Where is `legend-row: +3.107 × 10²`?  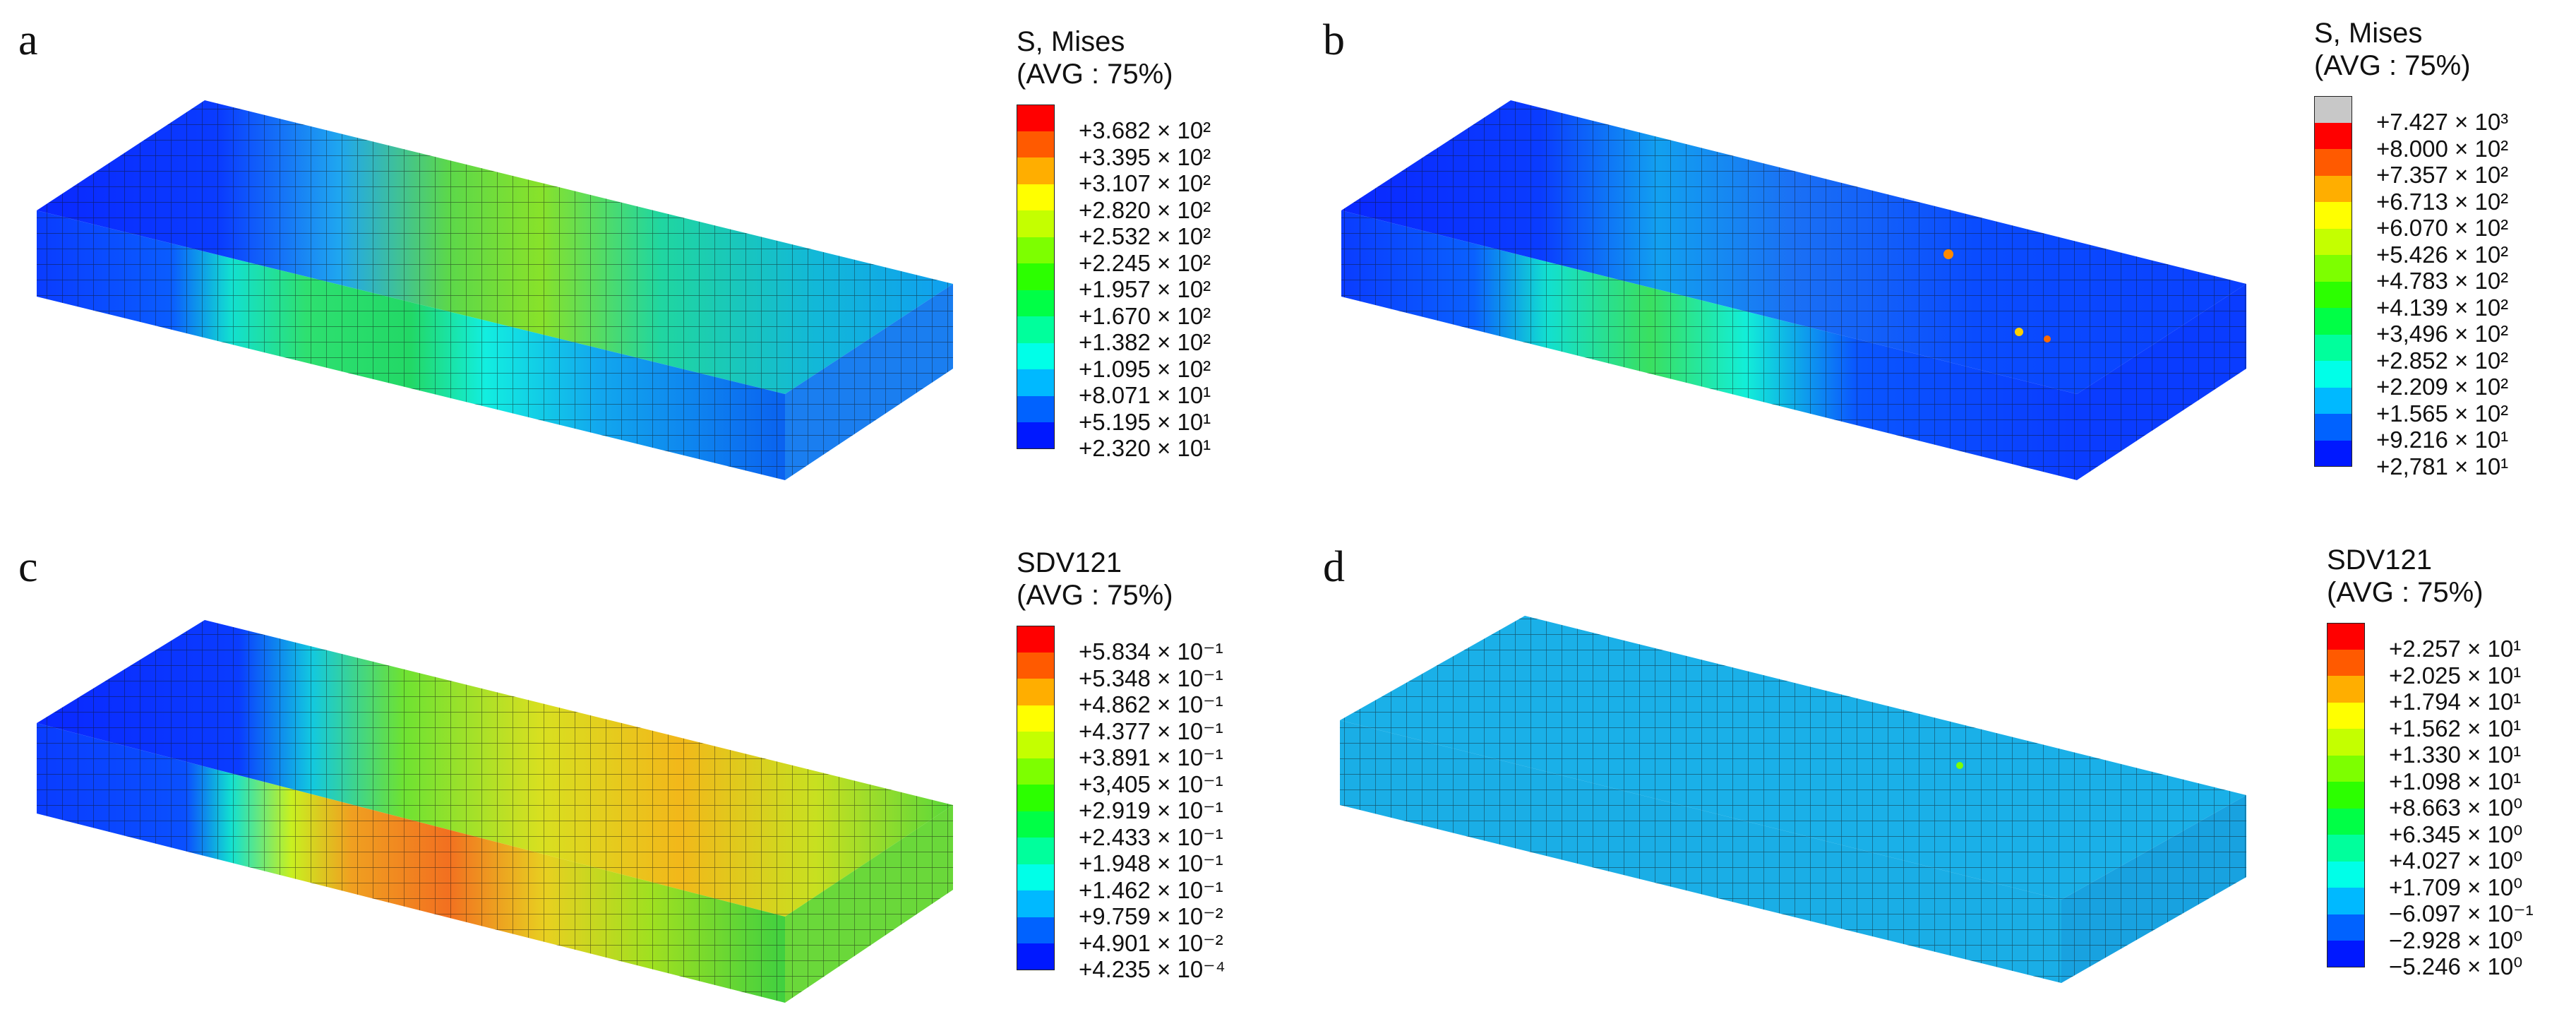
legend-row: +3.107 × 10² is located at coordinates (1114, 176).